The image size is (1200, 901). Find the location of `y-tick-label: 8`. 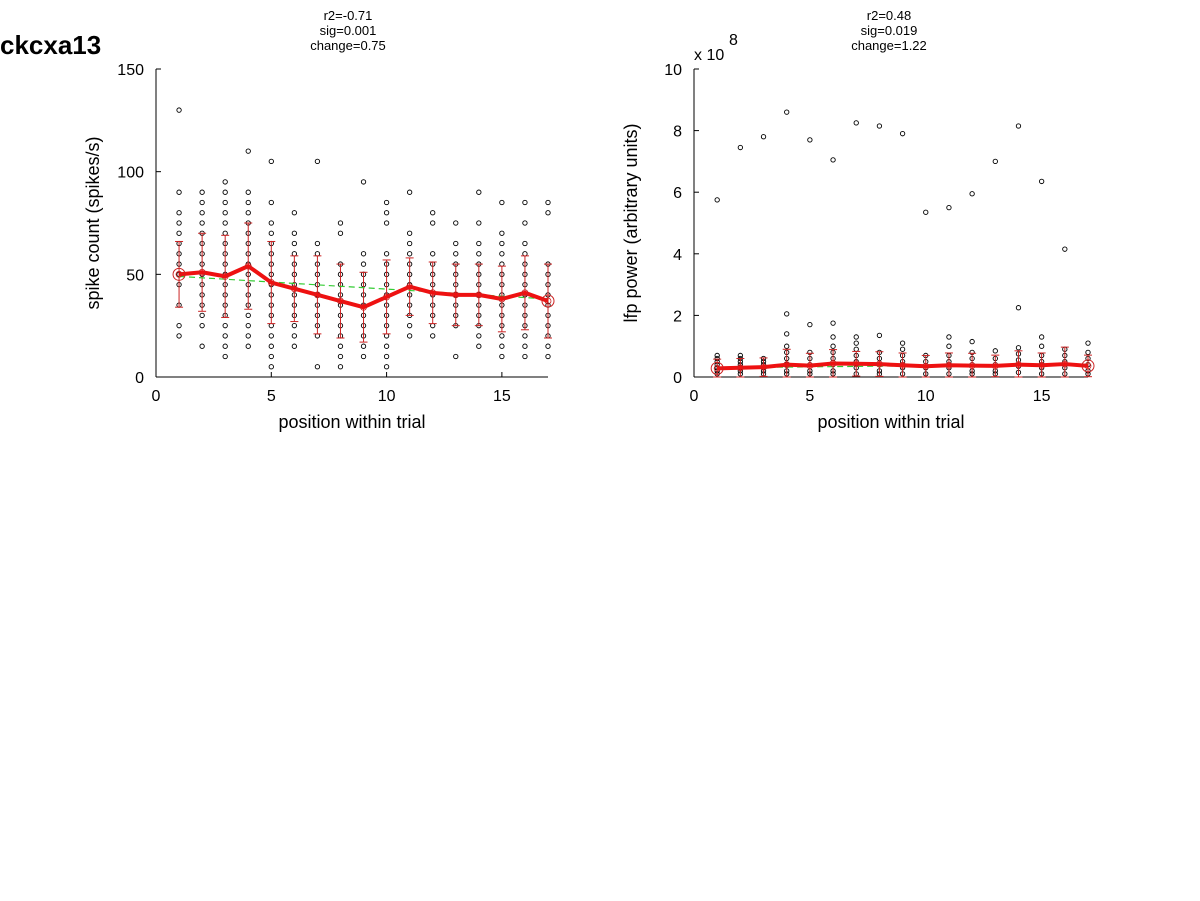

y-tick-label: 8 is located at coordinates (677, 132).